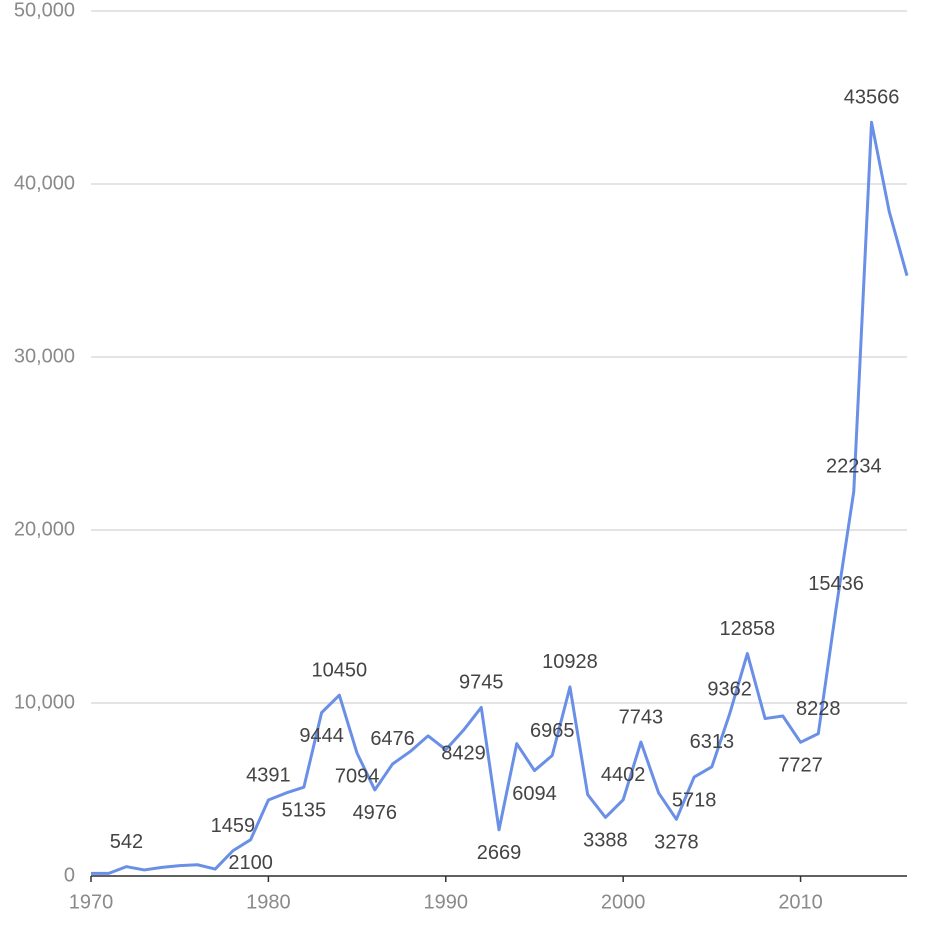  I want to click on data-label: 5135, so click(304, 810).